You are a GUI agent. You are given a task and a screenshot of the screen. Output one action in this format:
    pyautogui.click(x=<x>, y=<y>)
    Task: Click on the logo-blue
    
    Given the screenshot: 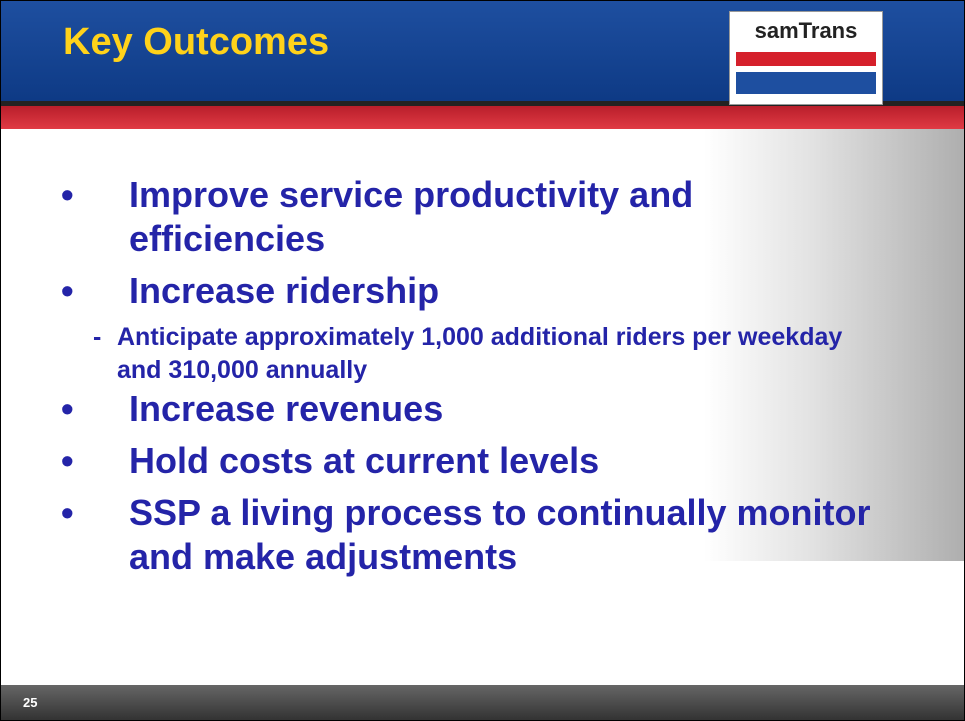 What is the action you would take?
    pyautogui.click(x=806, y=83)
    